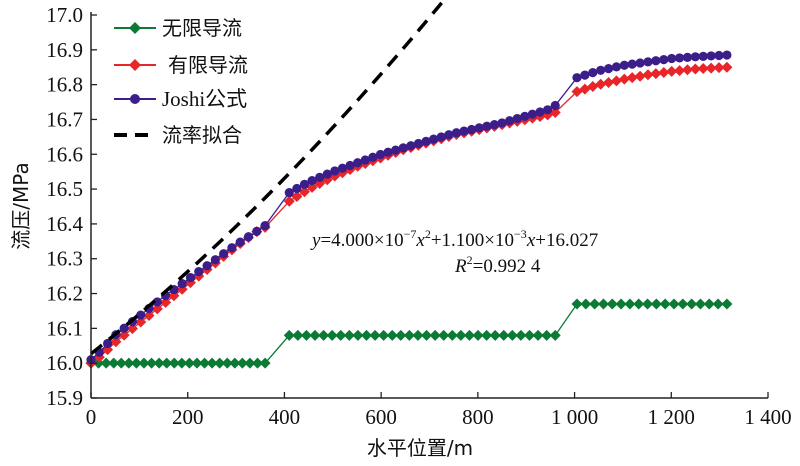 The width and height of the screenshot is (800, 466). What do you see at coordinates (566, 240) in the screenshot?
I see `eq-part3: +16.027` at bounding box center [566, 240].